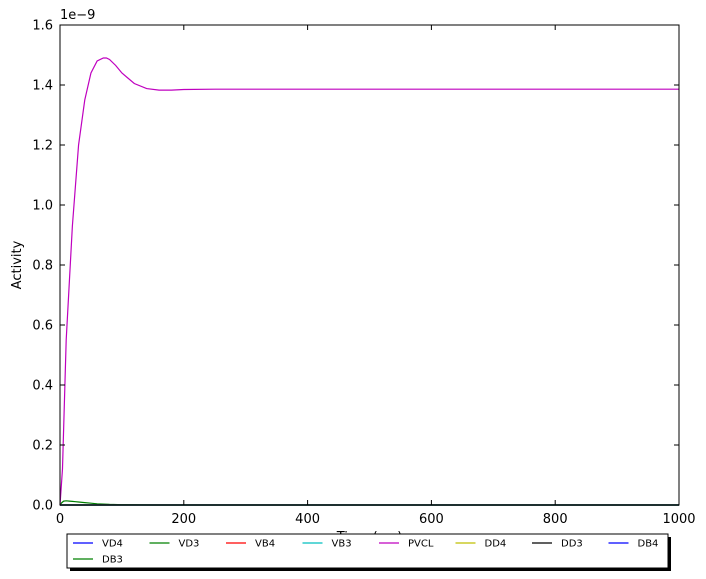 The image size is (706, 579). Describe the element at coordinates (183, 519) in the screenshot. I see `x-tick-label: 200` at that location.